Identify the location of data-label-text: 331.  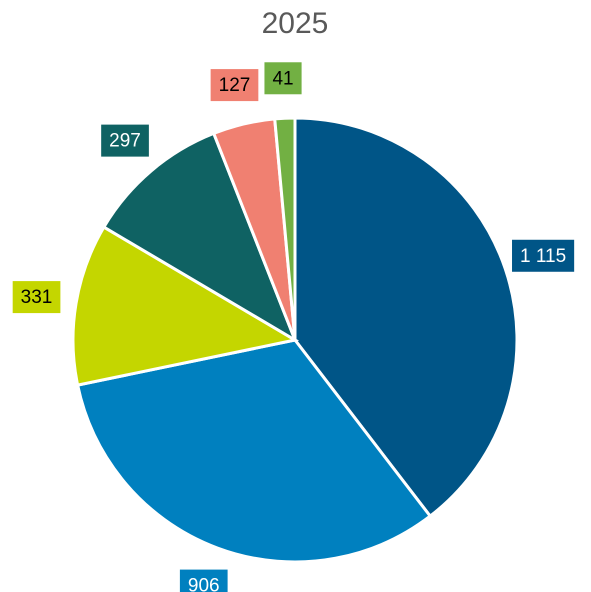
(37, 297).